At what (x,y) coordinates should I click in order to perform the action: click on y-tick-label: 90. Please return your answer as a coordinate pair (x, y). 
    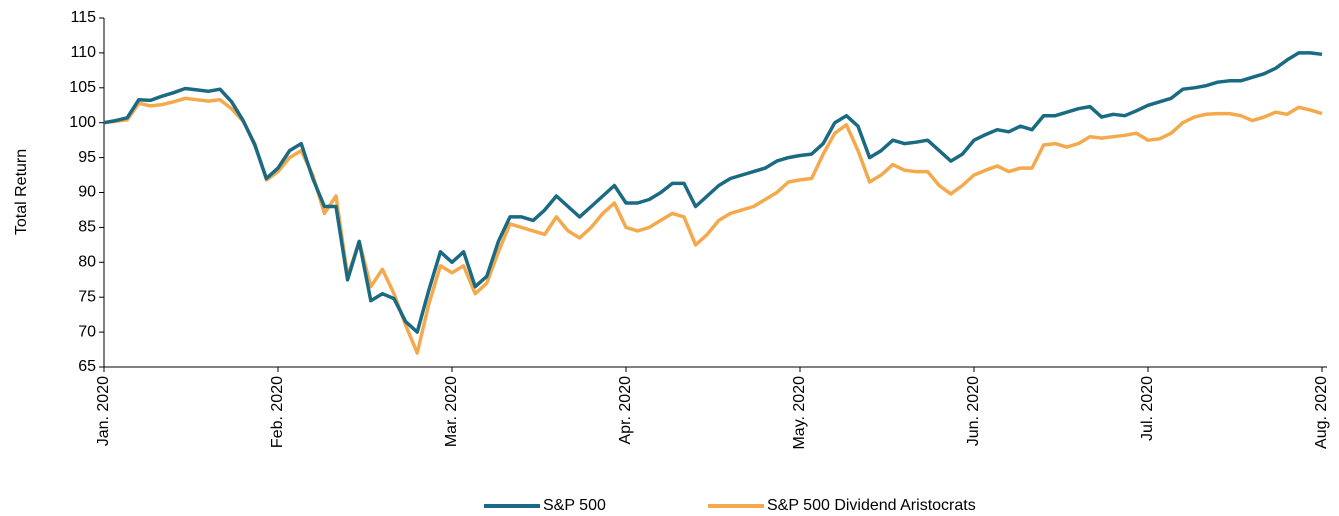
    Looking at the image, I should click on (87, 192).